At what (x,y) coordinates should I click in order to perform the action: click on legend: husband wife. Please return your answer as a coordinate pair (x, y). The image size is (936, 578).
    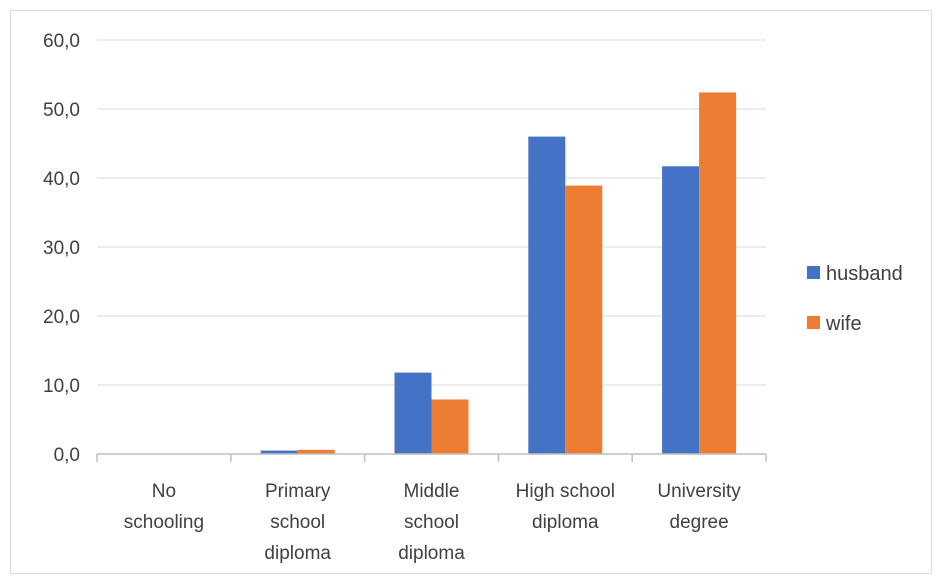
    Looking at the image, I should click on (855, 299).